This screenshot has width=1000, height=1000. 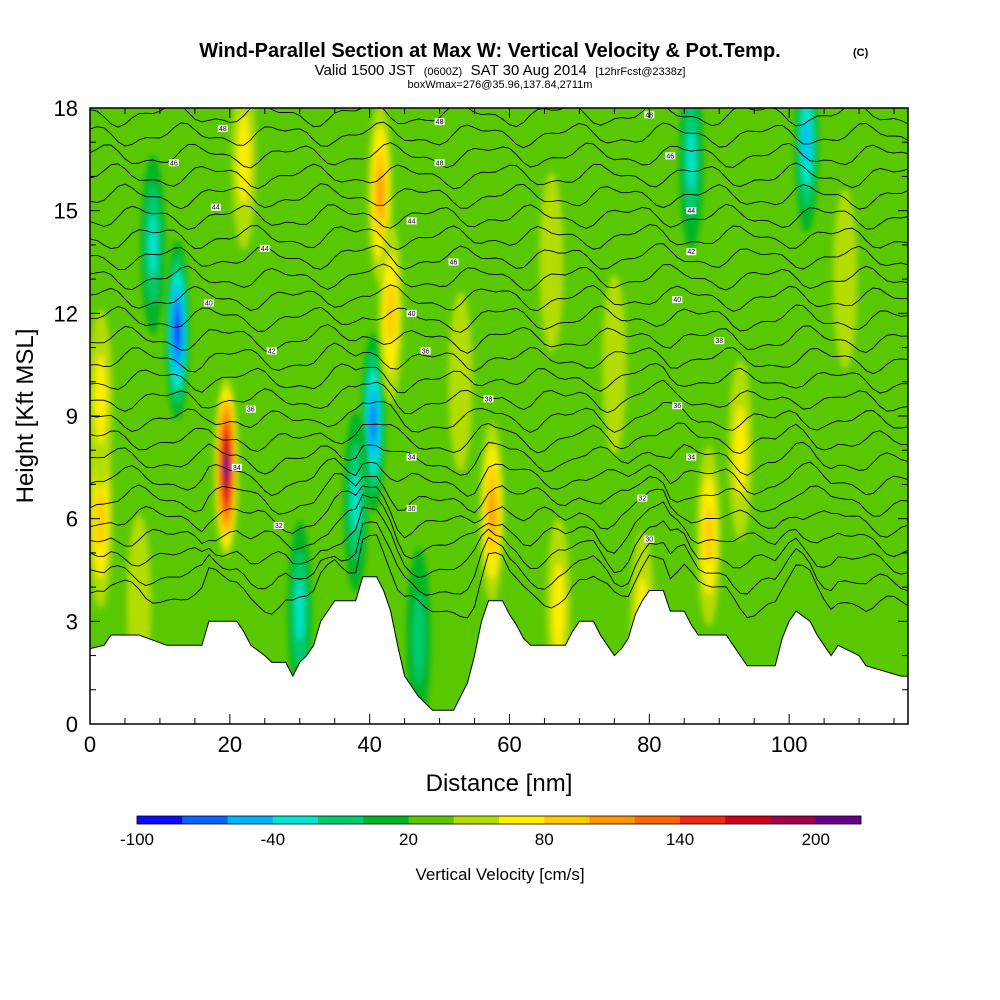 I want to click on subtitle-date: SAT 30 Aug 2014, so click(x=529, y=70).